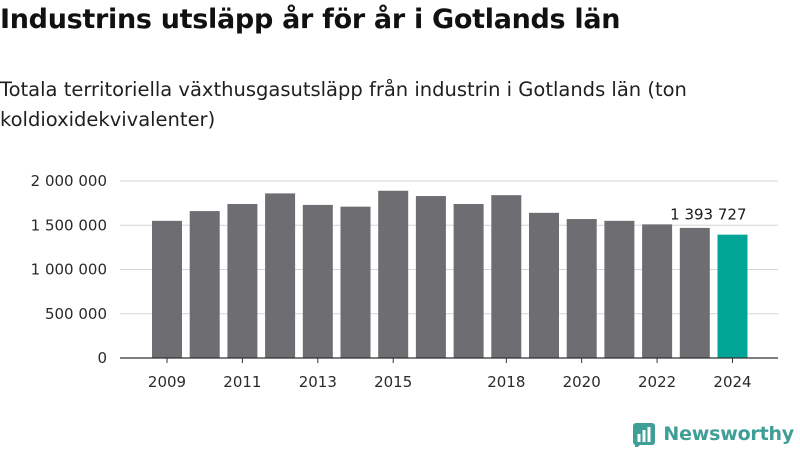  I want to click on data-label-highlight: 1 393 727, so click(708, 215).